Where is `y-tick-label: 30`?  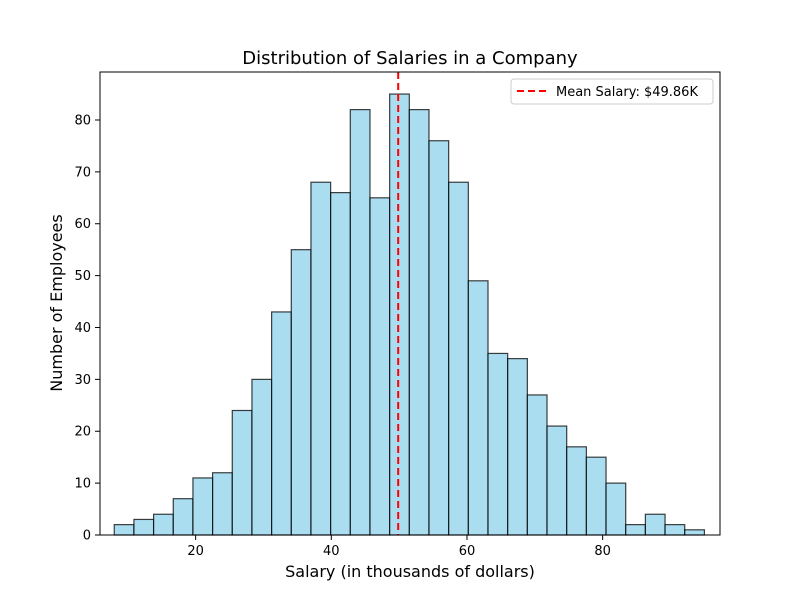
y-tick-label: 30 is located at coordinates (82, 380).